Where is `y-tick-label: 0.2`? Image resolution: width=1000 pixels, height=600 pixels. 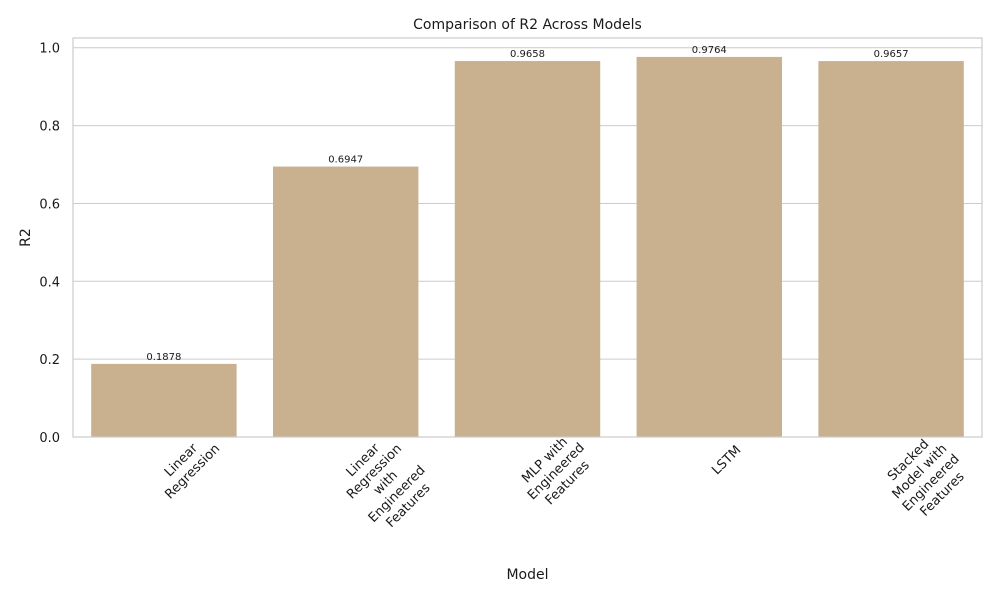
y-tick-label: 0.2 is located at coordinates (49, 360).